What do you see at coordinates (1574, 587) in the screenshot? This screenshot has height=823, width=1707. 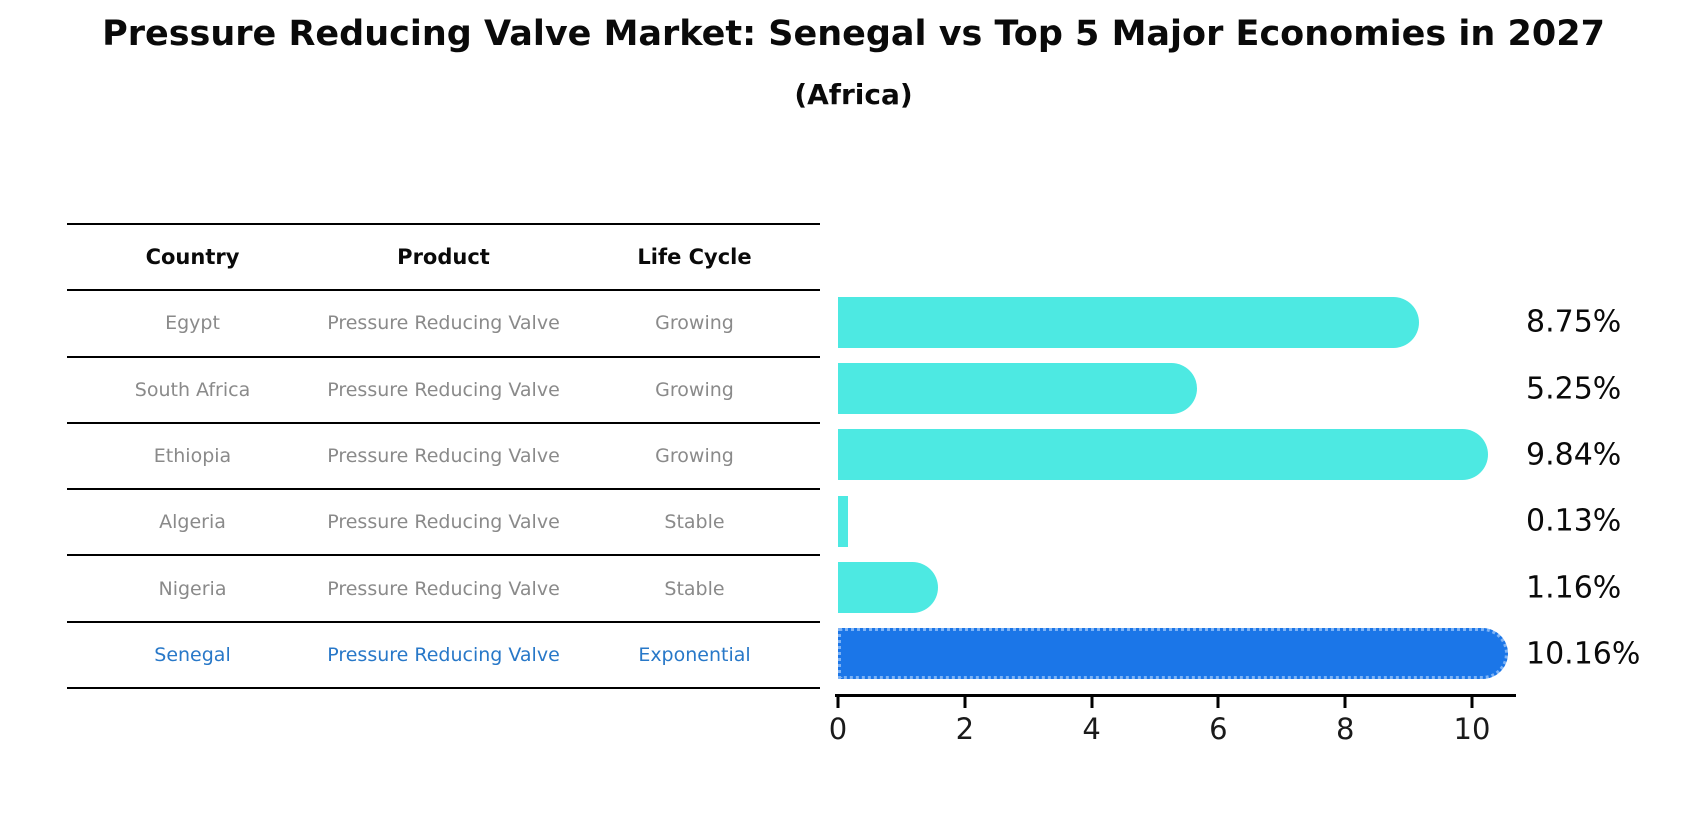 I see `value-label: 1.16%` at bounding box center [1574, 587].